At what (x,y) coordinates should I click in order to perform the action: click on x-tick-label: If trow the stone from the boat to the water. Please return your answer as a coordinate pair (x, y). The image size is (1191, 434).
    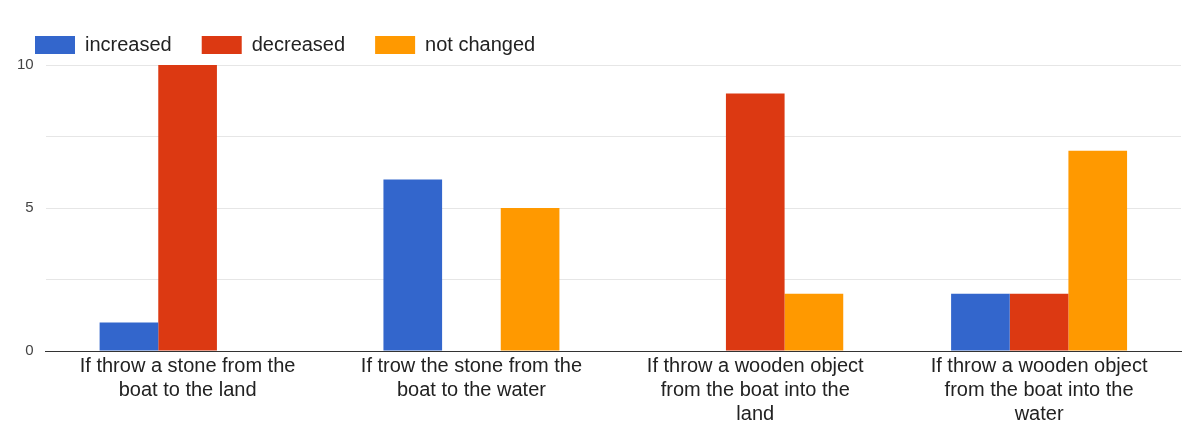
    Looking at the image, I should click on (471, 376).